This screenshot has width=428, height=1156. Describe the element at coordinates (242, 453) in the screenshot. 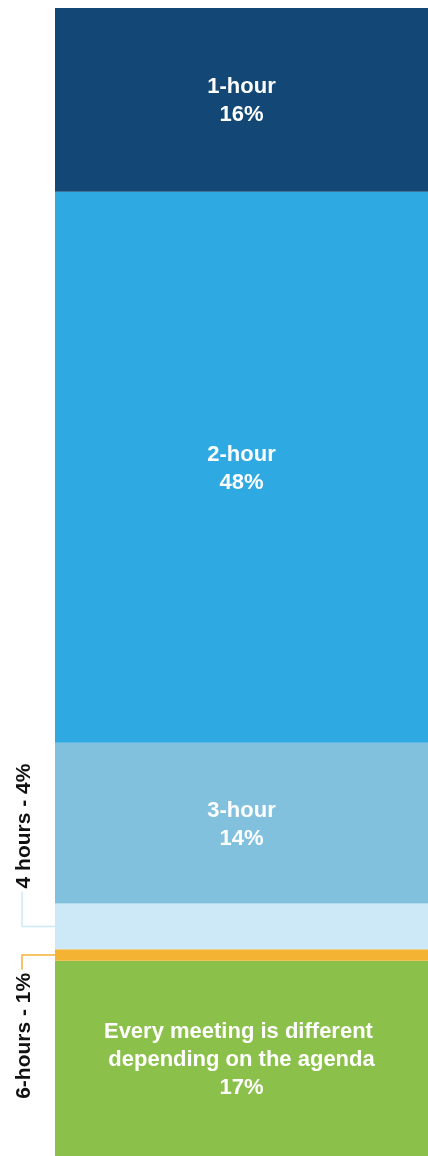

I see `series-label: 2-hour` at that location.